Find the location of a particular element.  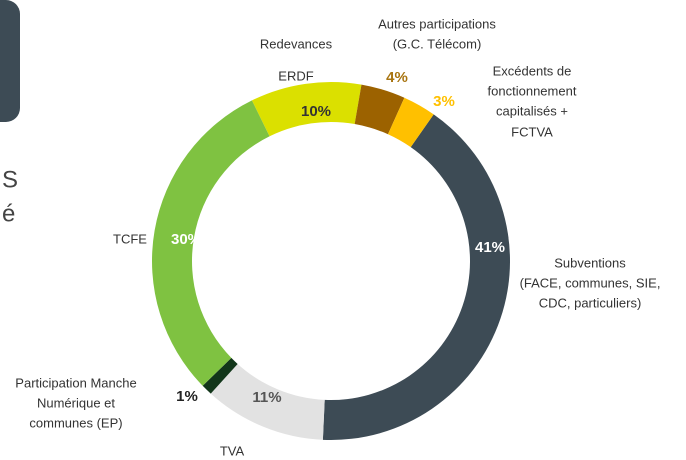

value-label: 3% is located at coordinates (444, 101).